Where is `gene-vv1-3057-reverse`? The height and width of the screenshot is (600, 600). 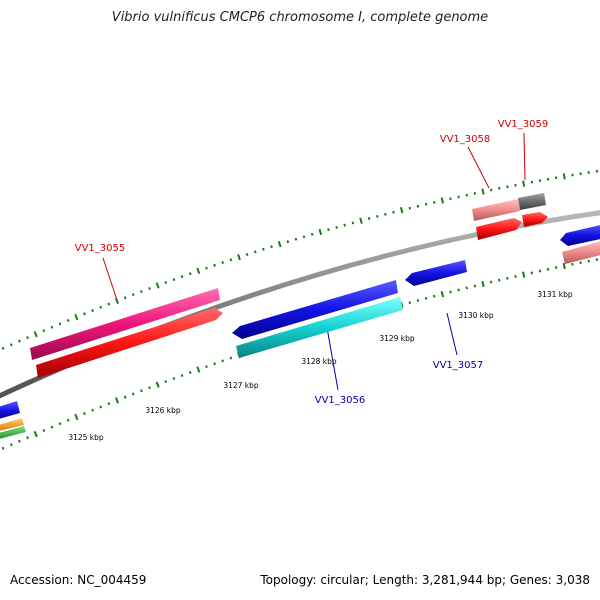
gene-vv1-3057-reverse is located at coordinates (436, 273).